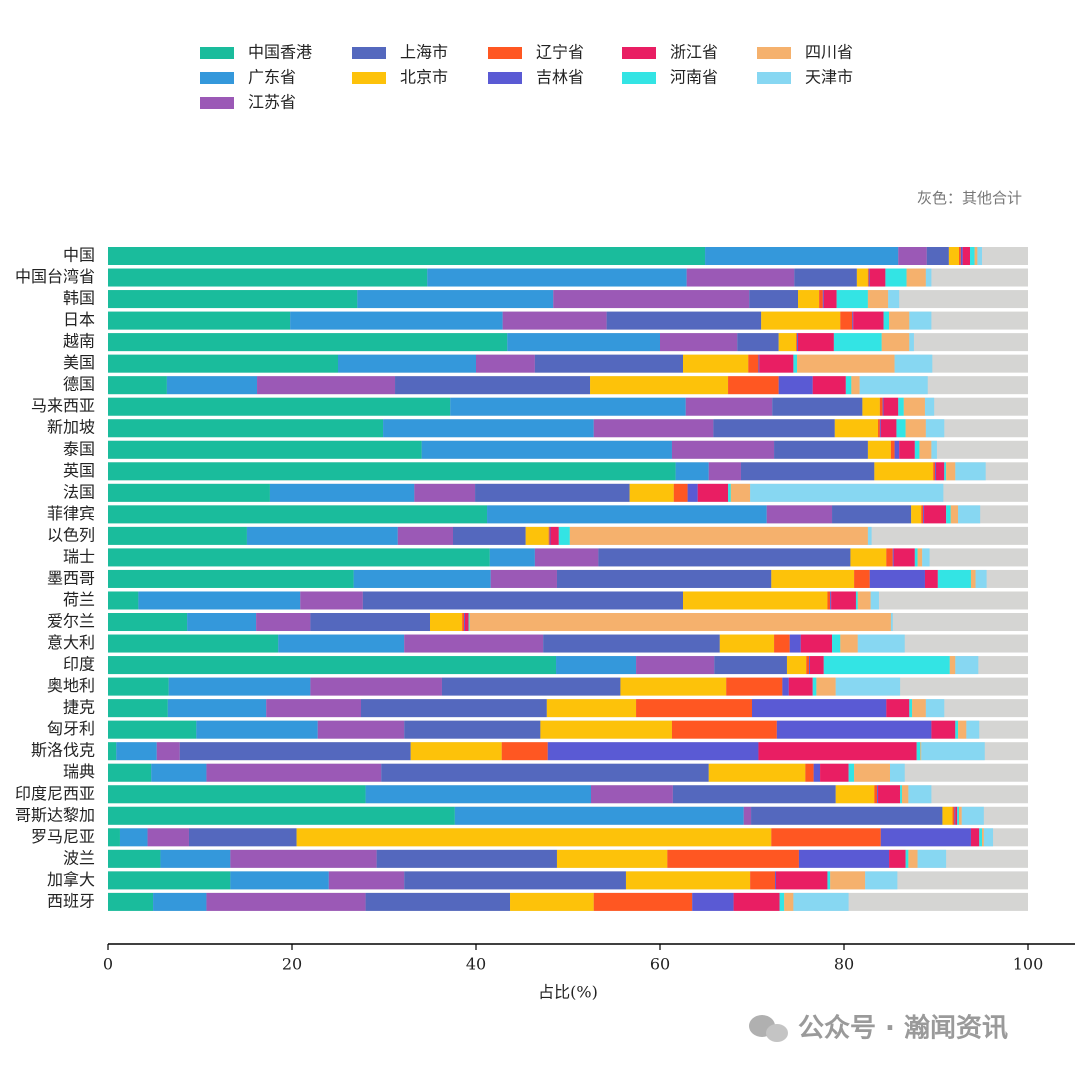 The width and height of the screenshot is (1080, 1073). I want to click on x-tick-label: 100, so click(1028, 964).